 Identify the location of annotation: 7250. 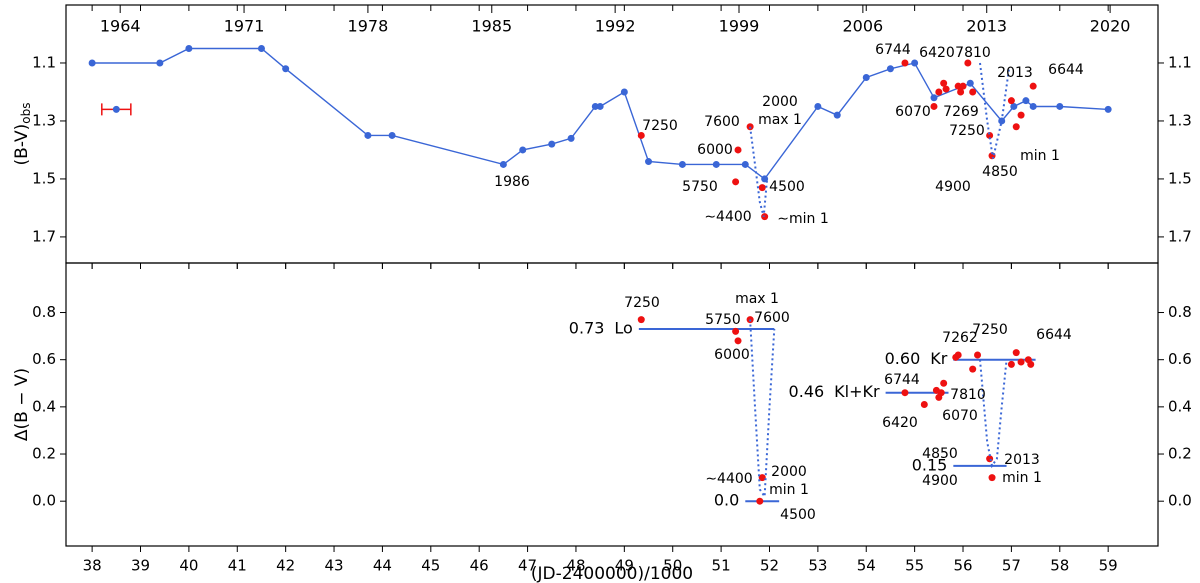
(990, 330).